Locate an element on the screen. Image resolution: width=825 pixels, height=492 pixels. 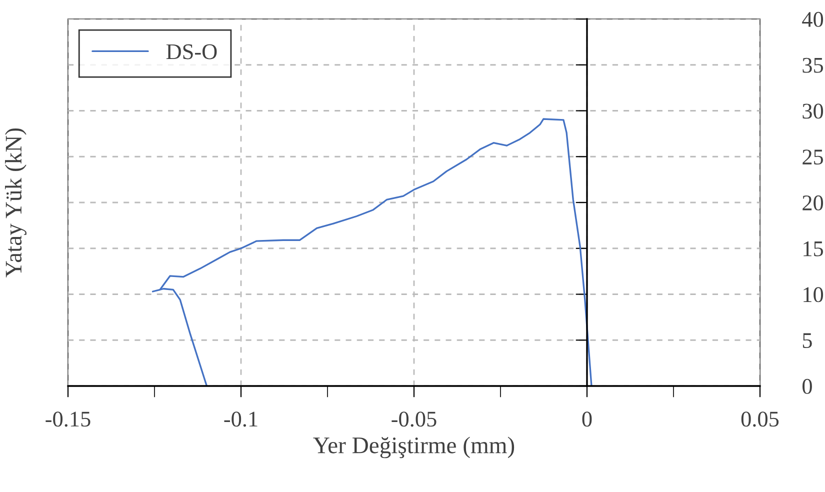
x-tick-label: -0.15 is located at coordinates (68, 419).